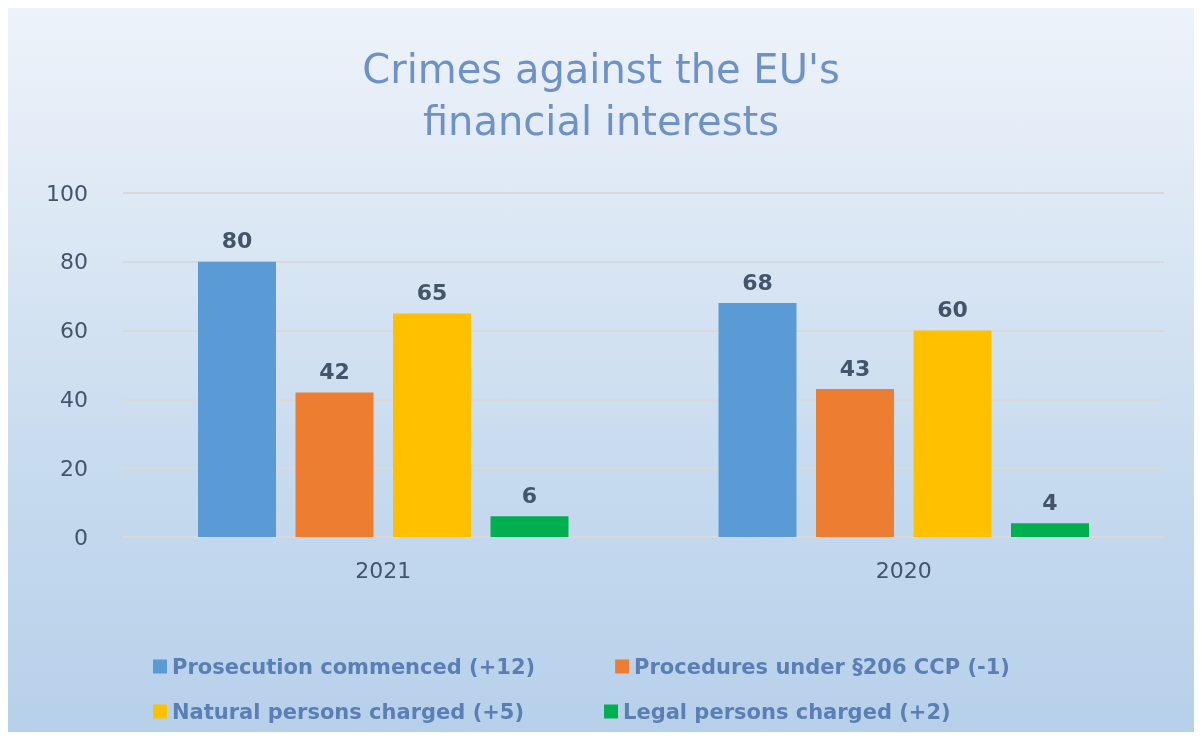 This screenshot has width=1202, height=740. I want to click on data-label: 42, so click(334, 372).